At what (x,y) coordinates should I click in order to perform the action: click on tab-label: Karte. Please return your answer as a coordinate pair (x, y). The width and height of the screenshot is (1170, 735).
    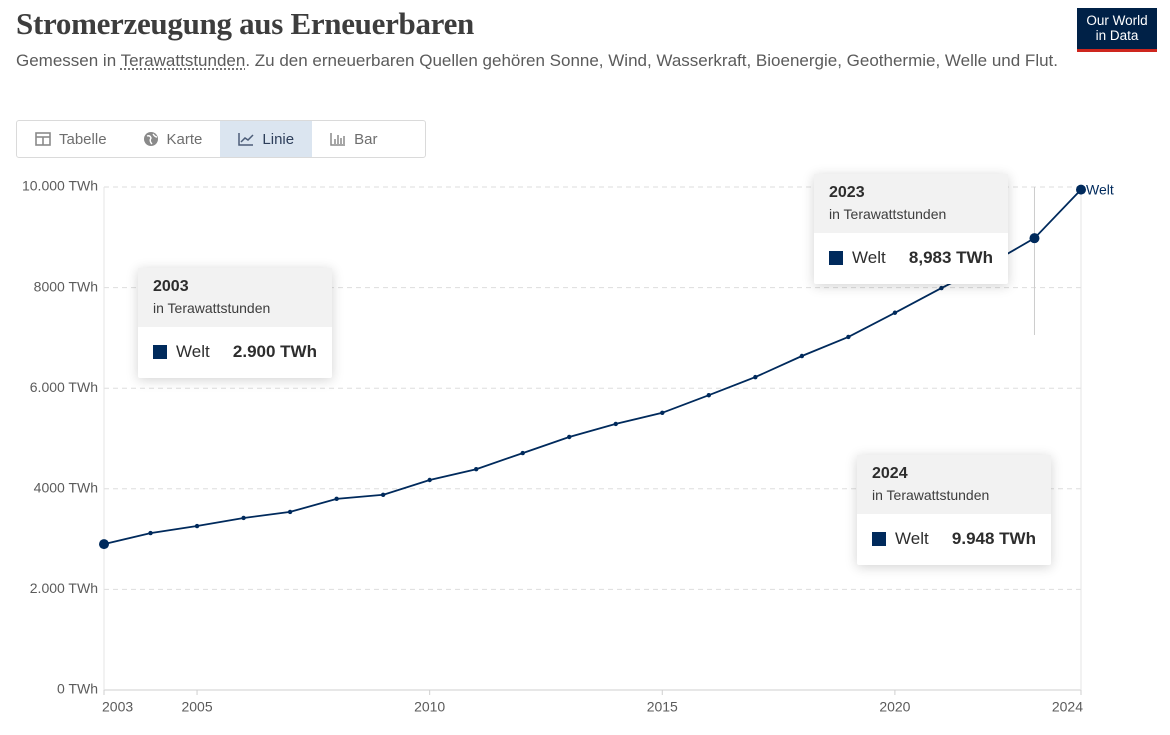
    Looking at the image, I should click on (184, 139).